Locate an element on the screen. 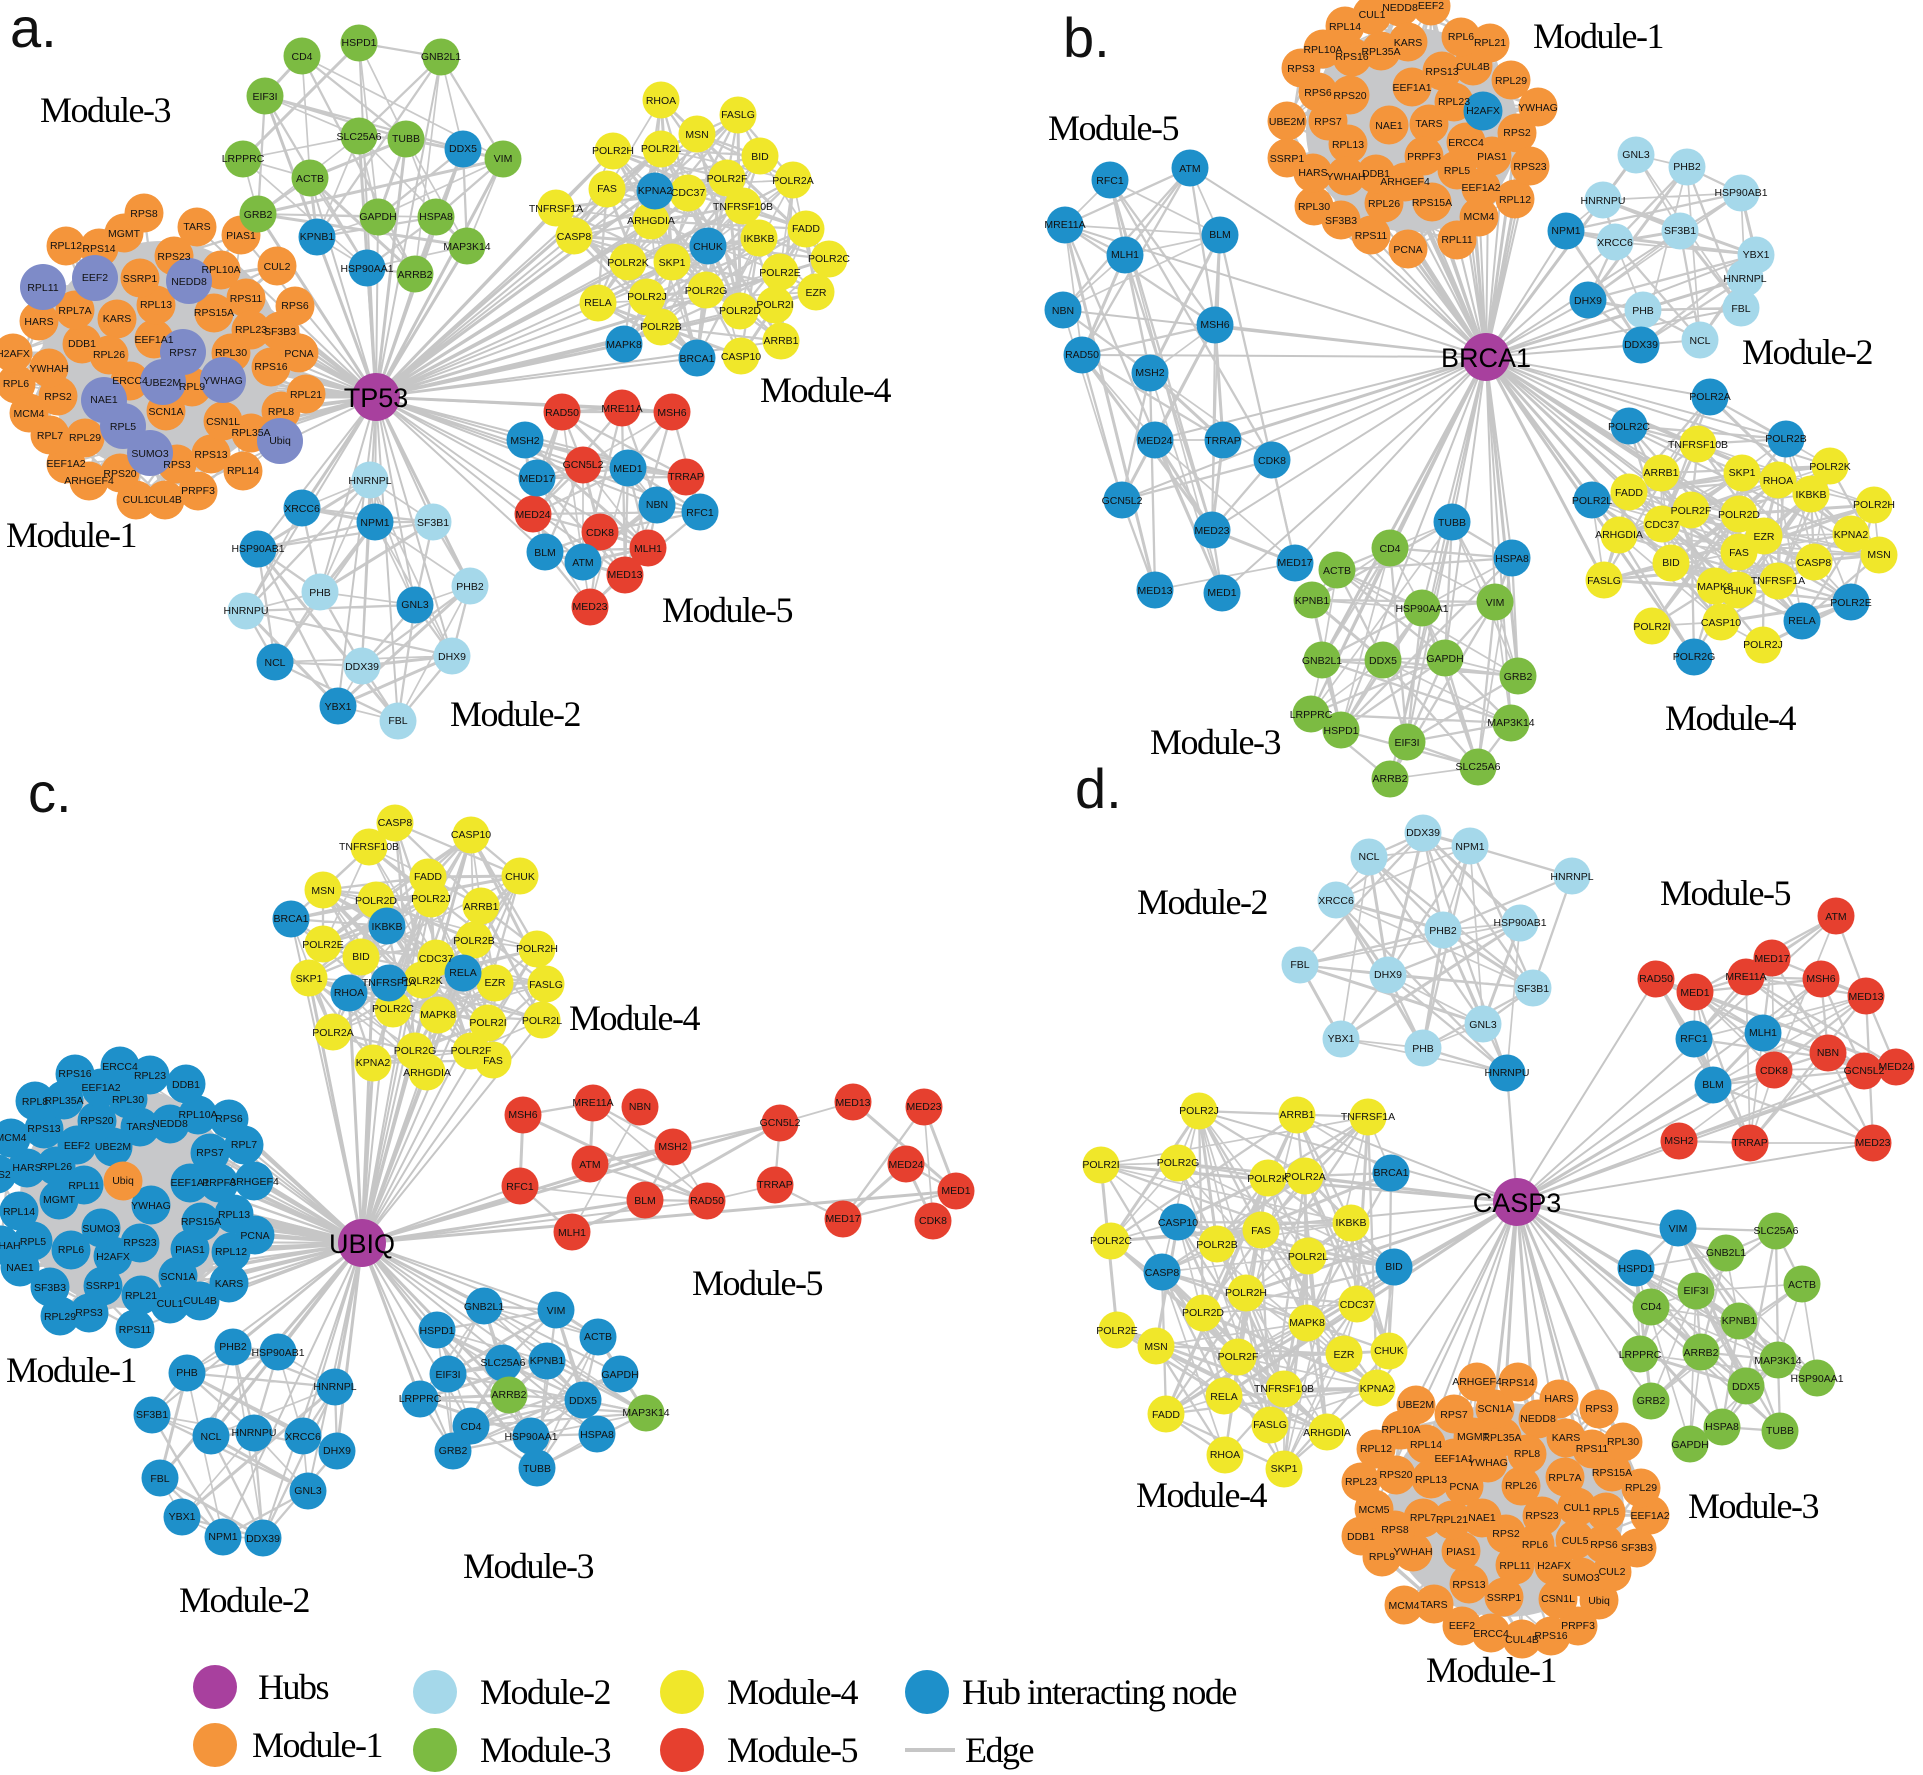 Image resolution: width=1923 pixels, height=1775 pixels. svg-text: SSRP1 is located at coordinates (1287, 159).